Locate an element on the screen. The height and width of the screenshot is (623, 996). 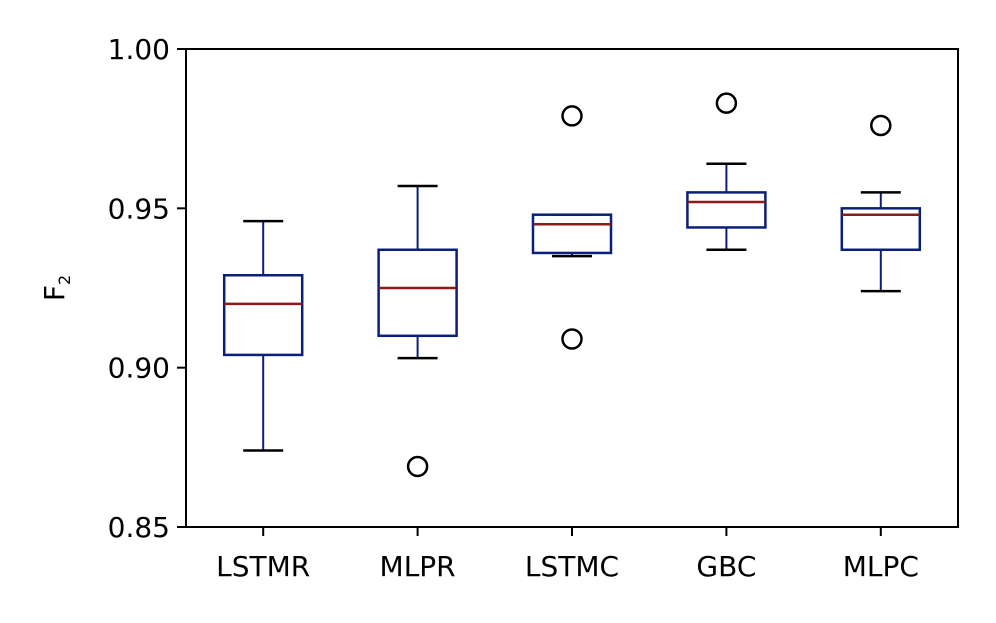
y-axis-label-main: F is located at coordinates (54, 293).